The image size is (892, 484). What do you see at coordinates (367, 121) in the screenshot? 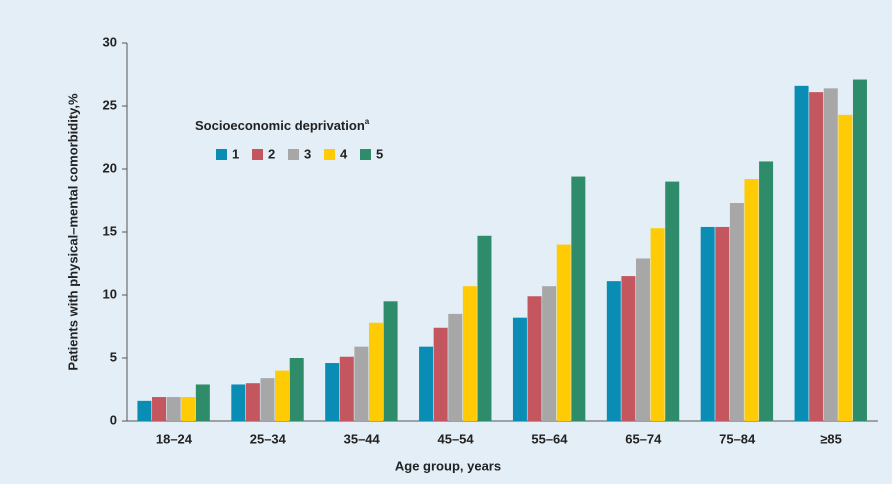
I see `legend-title-superscript: a` at bounding box center [367, 121].